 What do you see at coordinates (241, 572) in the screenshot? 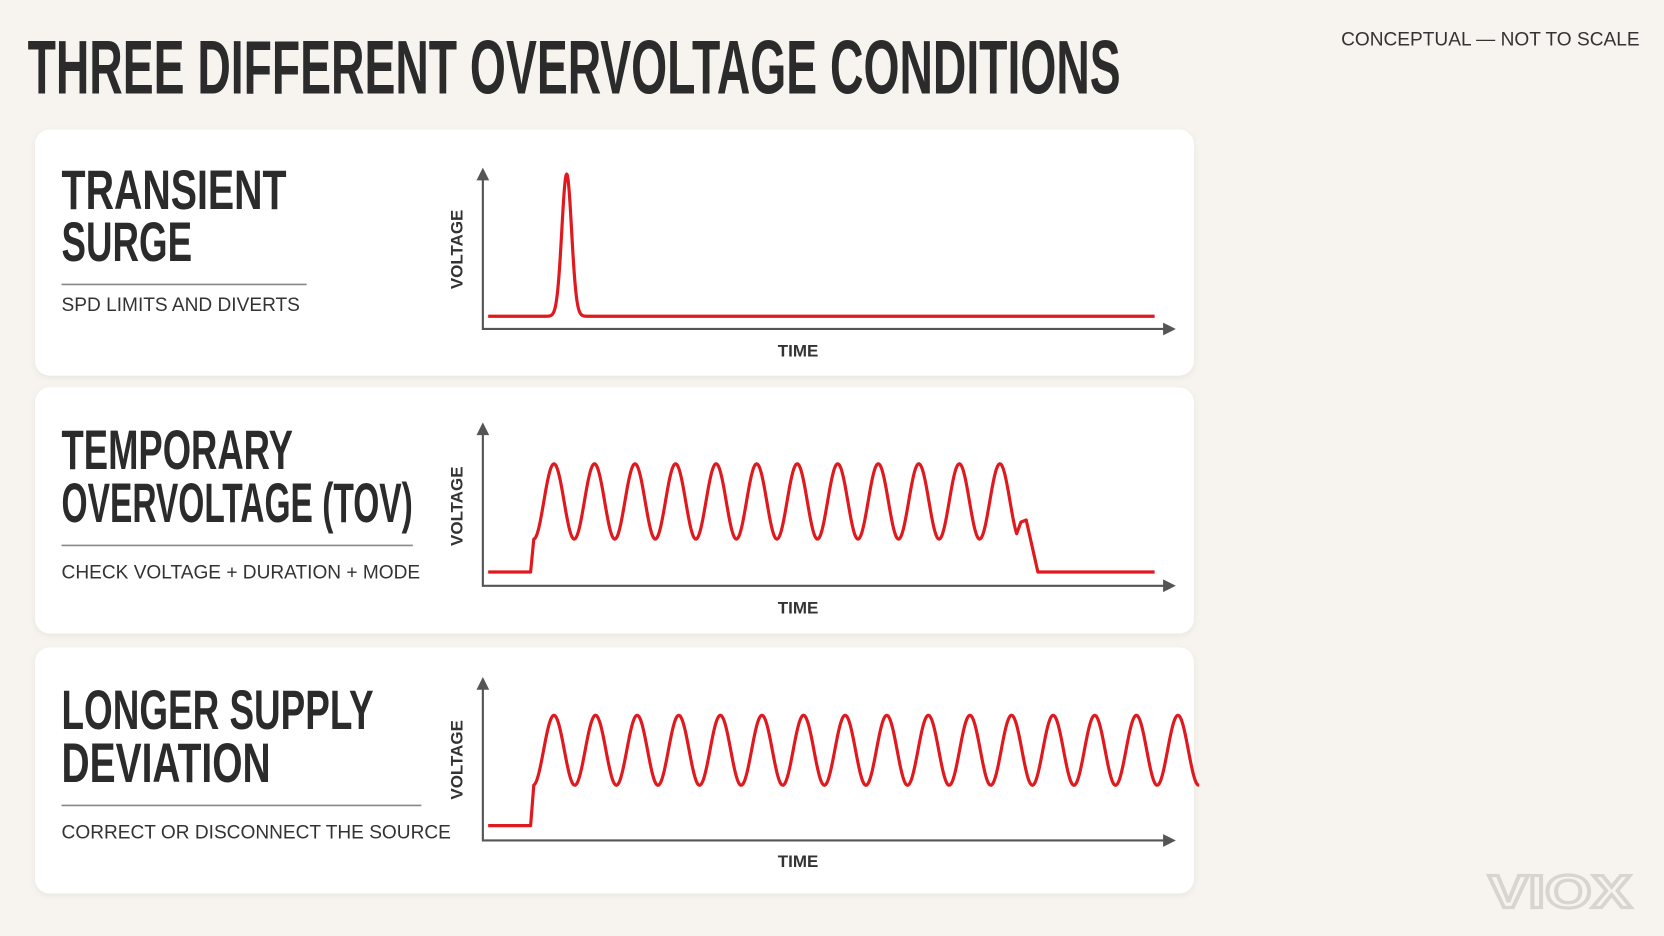
I see `panel-subtitle: CHECK VOLTAGE + DURATION + MODE` at bounding box center [241, 572].